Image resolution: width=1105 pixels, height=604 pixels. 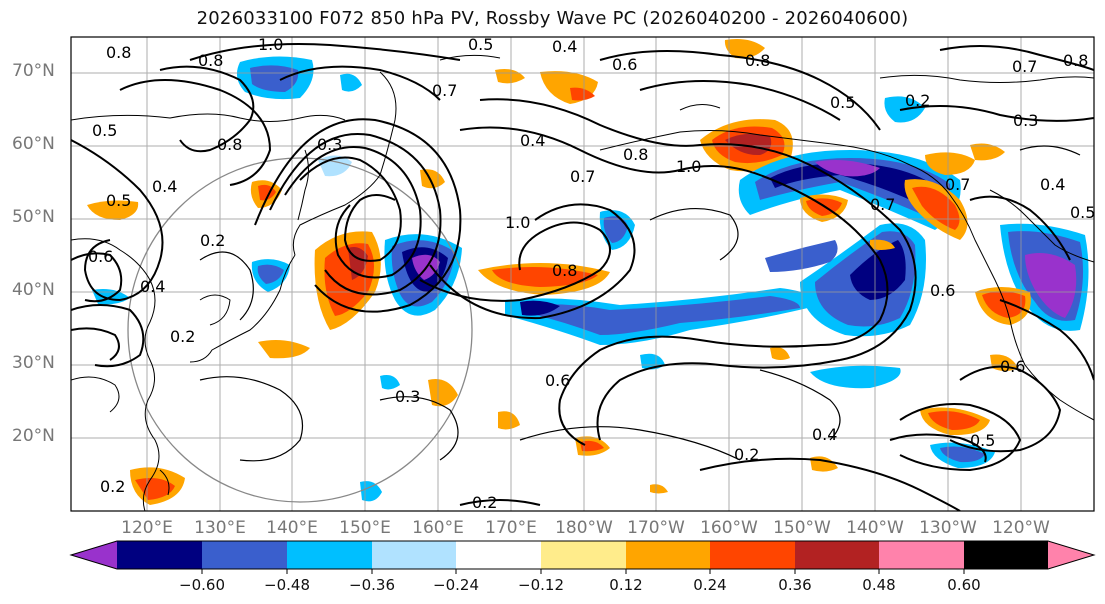 What do you see at coordinates (1071, 555) in the screenshot?
I see `colorbar-extend-high` at bounding box center [1071, 555].